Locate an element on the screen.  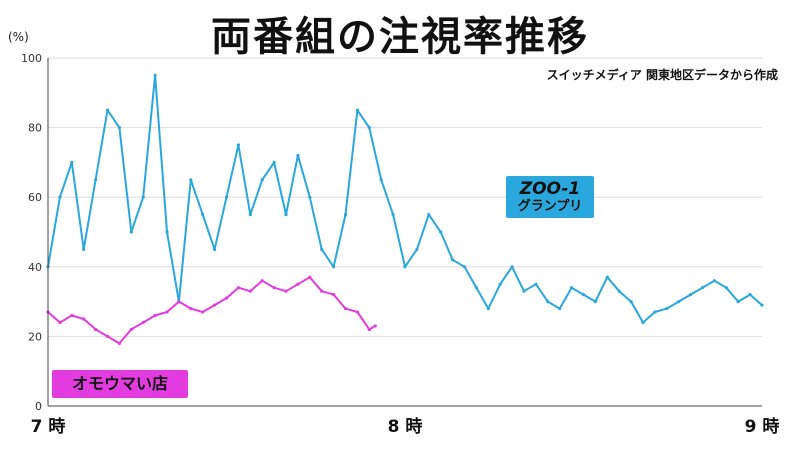
y-tick-label: 40 is located at coordinates (35, 267).